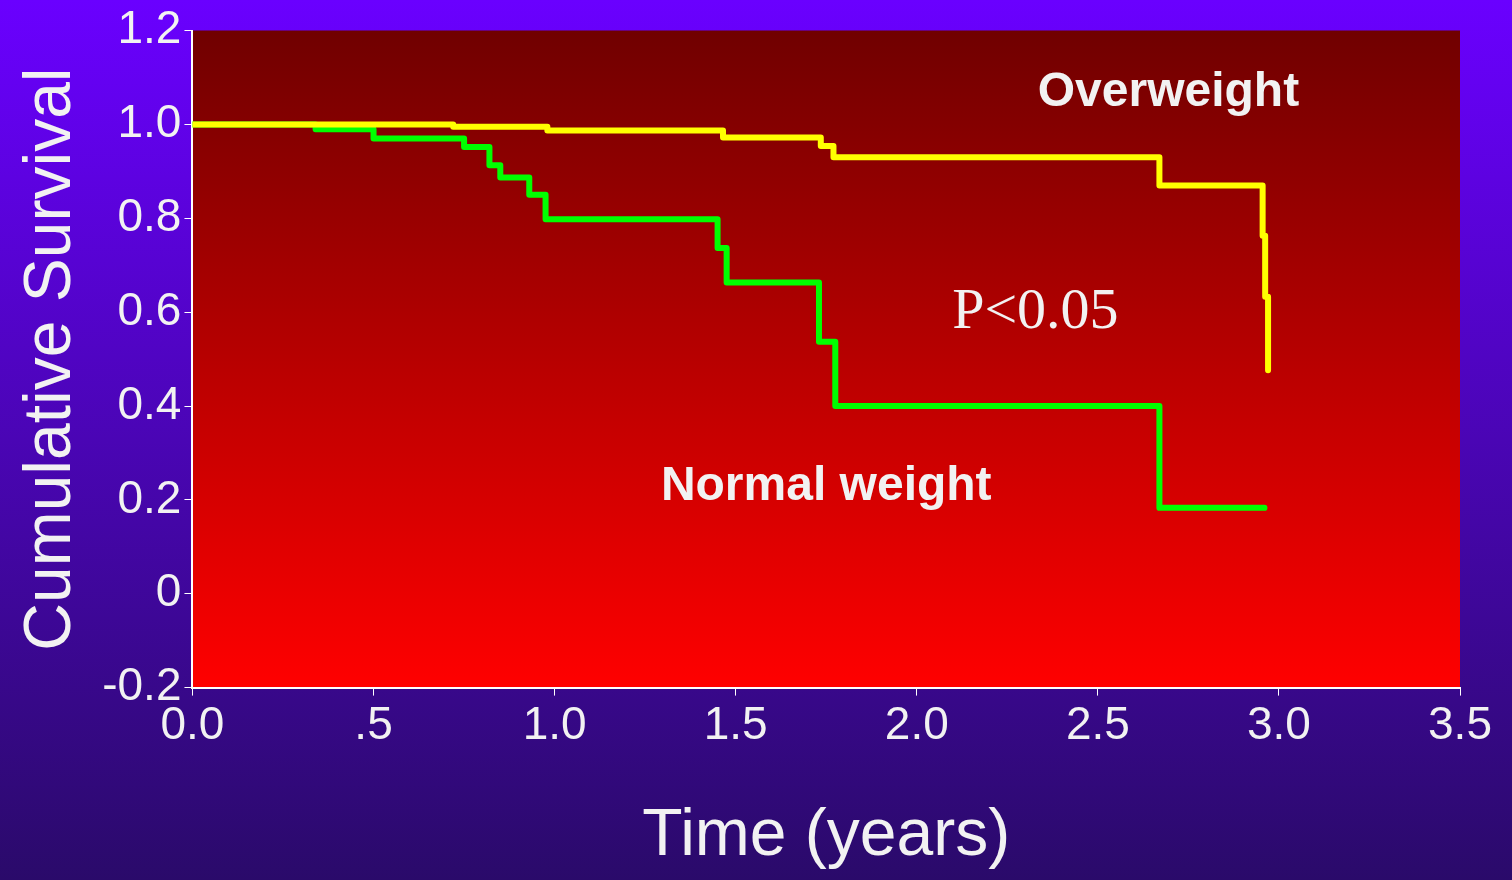 The height and width of the screenshot is (880, 1512). What do you see at coordinates (735, 722) in the screenshot?
I see `x-tick-label: 1.5` at bounding box center [735, 722].